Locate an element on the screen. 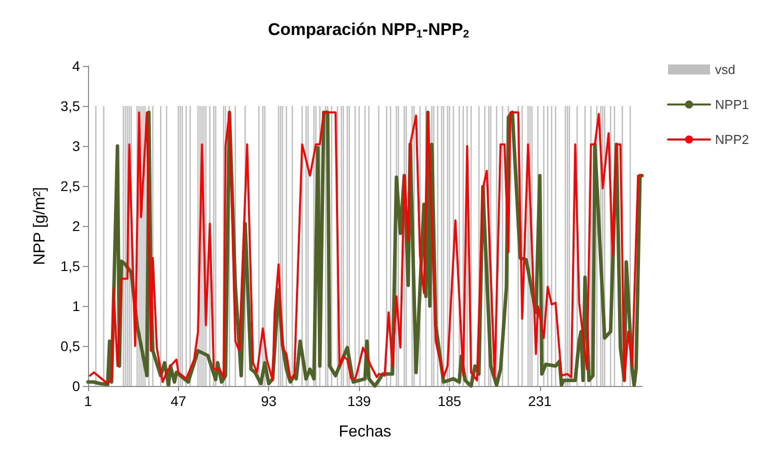 The height and width of the screenshot is (459, 767). legend-label: vsd is located at coordinates (725, 69).